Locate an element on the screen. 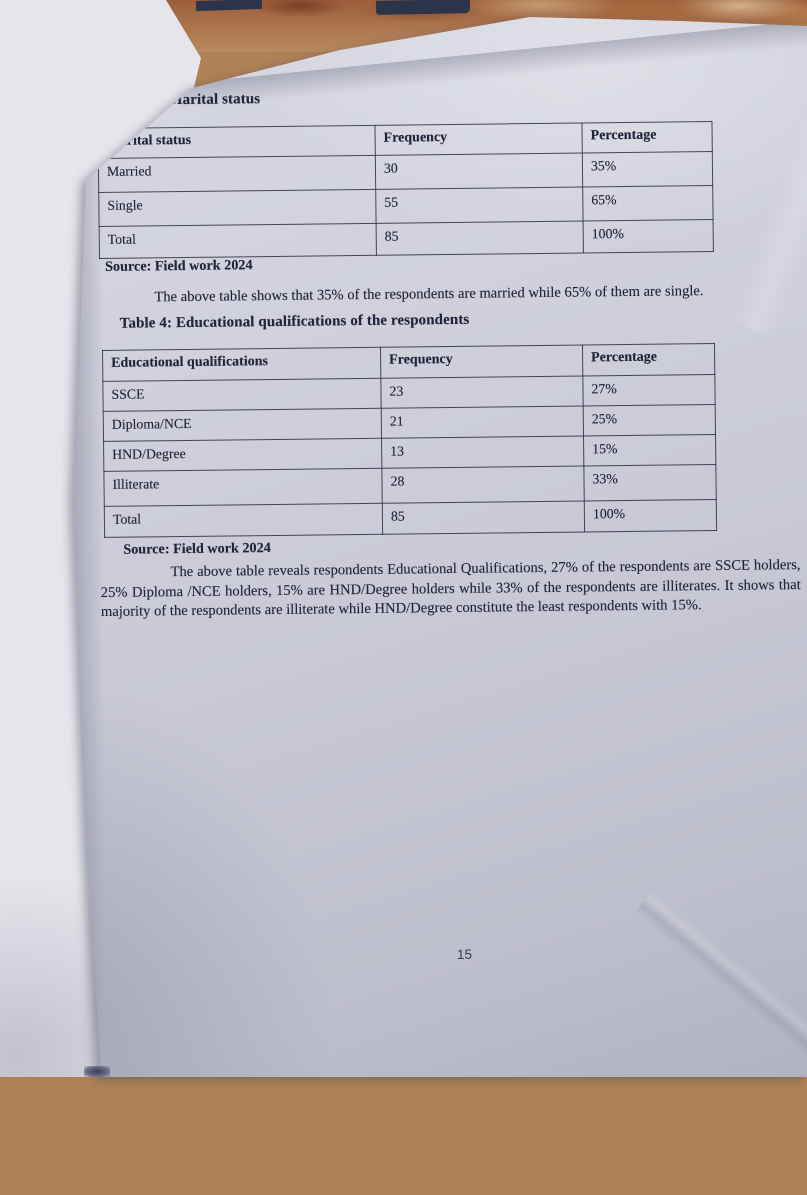 The height and width of the screenshot is (1195, 807). table4-header-cell: Educational qualifications is located at coordinates (241, 364).